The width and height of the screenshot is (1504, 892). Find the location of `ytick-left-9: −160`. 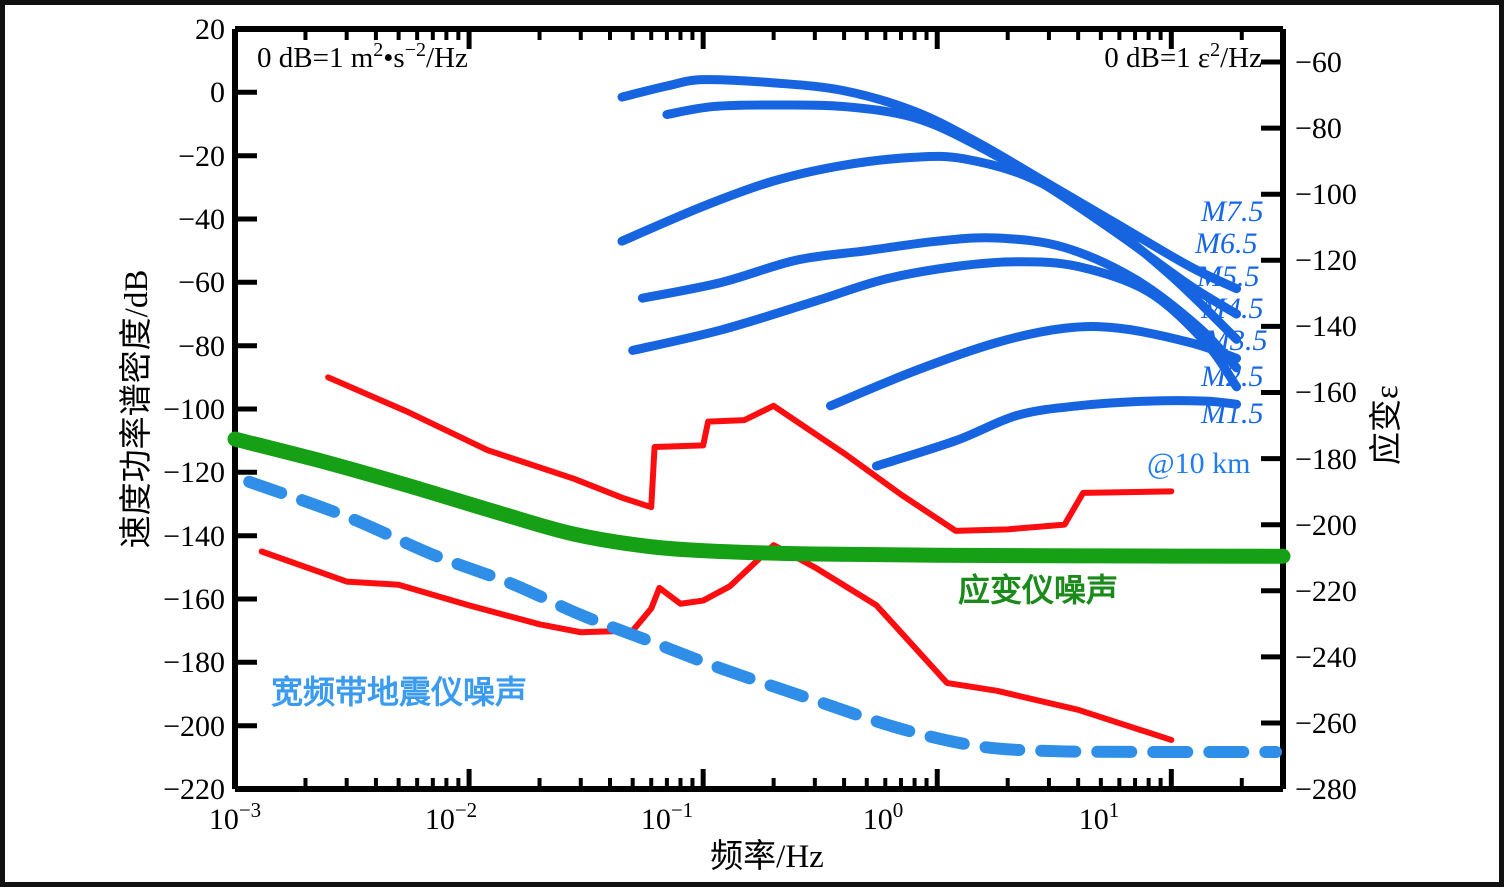

ytick-left-9: −160 is located at coordinates (194, 599).